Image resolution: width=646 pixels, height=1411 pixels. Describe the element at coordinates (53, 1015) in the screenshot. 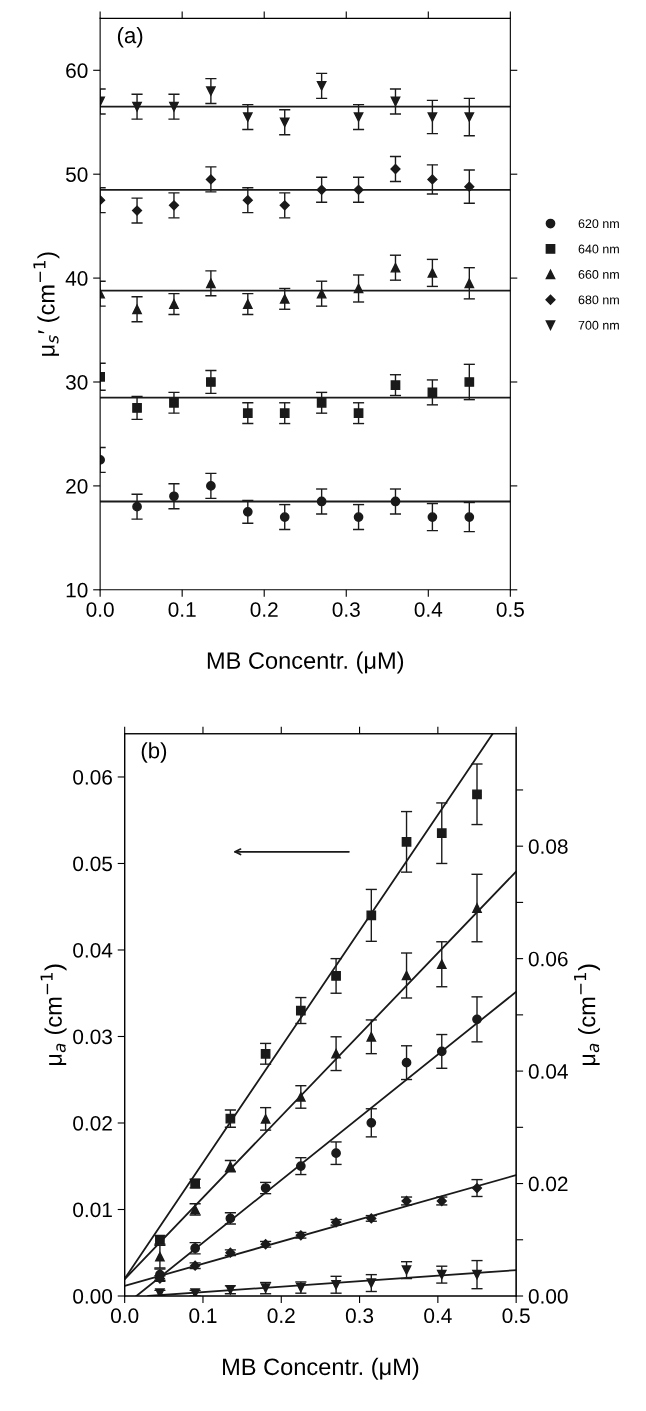

I see `y-axis-title: μ$_{a}$ (cm$^{−1}$)` at that location.